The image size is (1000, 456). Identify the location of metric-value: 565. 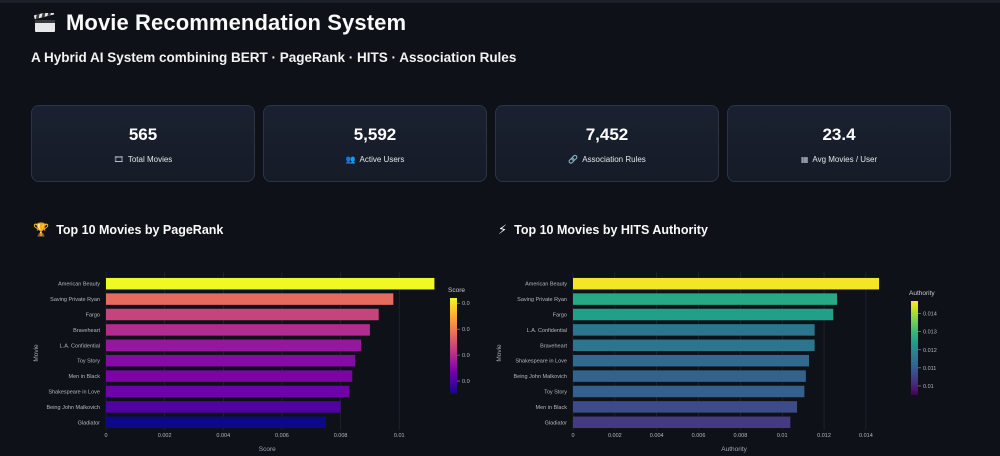
(143, 134).